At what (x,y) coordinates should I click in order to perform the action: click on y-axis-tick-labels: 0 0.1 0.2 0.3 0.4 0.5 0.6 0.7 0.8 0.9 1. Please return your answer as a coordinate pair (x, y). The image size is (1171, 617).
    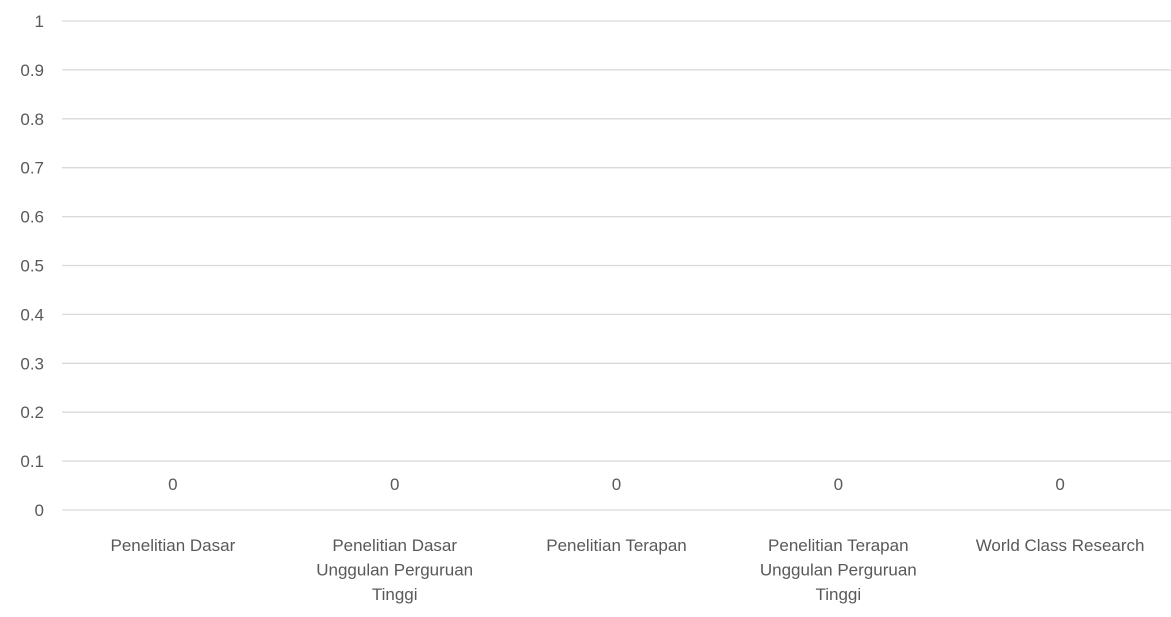
    Looking at the image, I should click on (32, 266).